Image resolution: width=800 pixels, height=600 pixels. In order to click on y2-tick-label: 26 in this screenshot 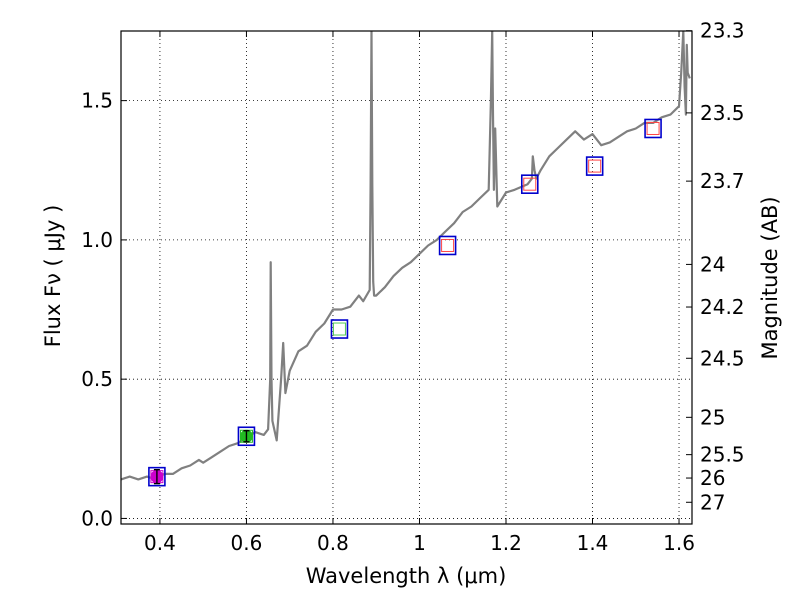, I will do `click(712, 478)`.